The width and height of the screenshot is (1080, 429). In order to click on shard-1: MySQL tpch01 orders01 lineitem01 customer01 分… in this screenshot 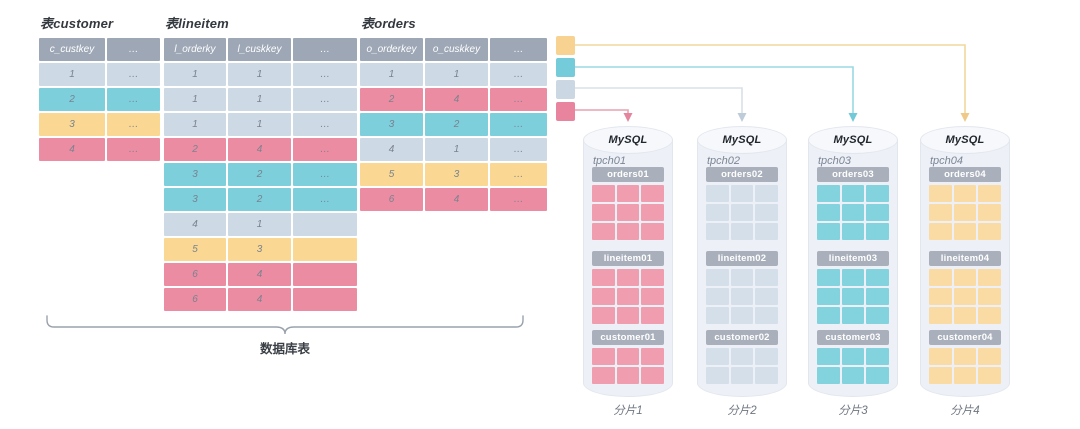, I will do `click(628, 276)`.